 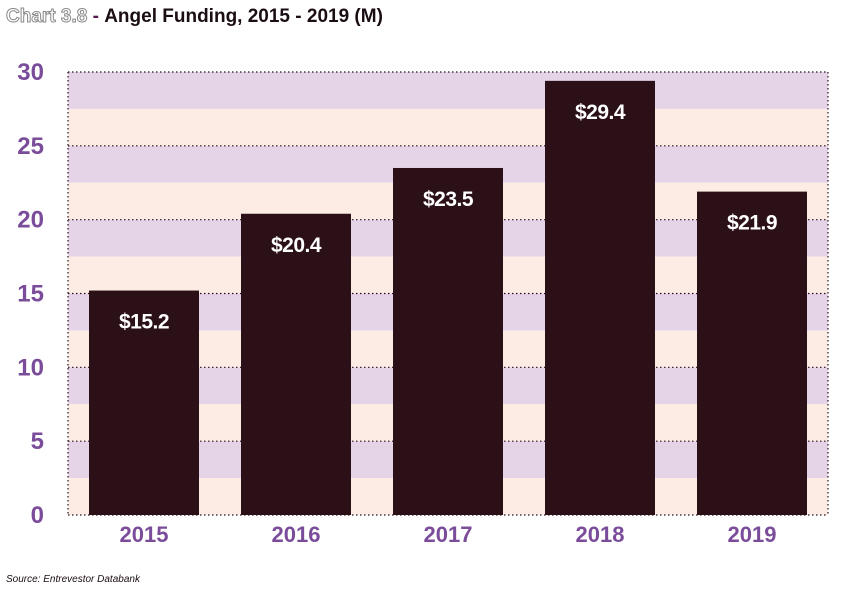 What do you see at coordinates (37, 441) in the screenshot?
I see `y-tick-label: 5` at bounding box center [37, 441].